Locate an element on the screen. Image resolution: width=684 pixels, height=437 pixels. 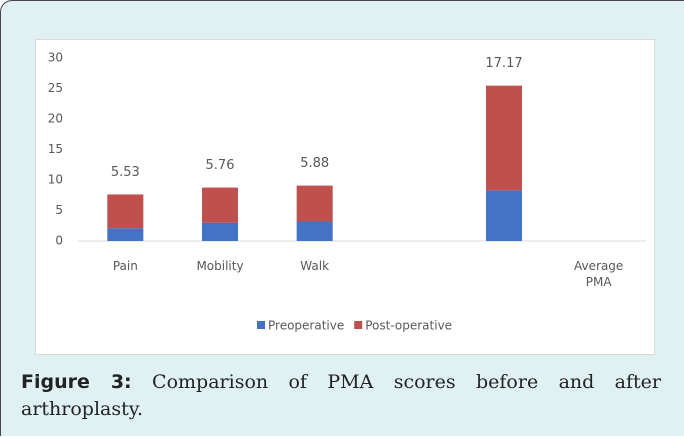
y-tick-label: 30 is located at coordinates (55, 58).